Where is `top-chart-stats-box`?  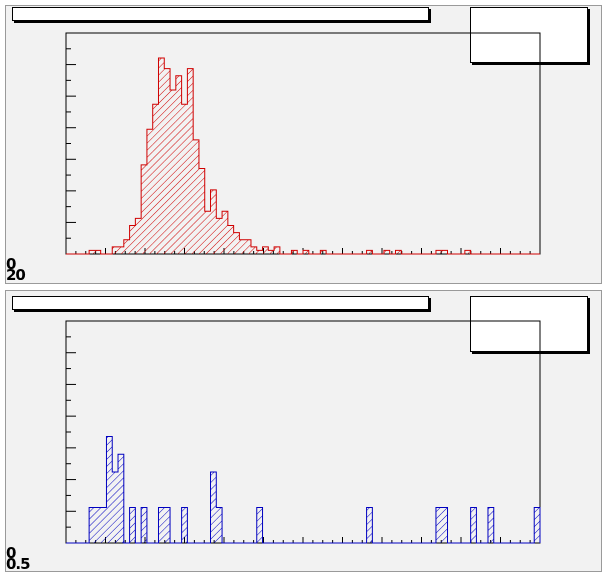
top-chart-stats-box is located at coordinates (529, 35).